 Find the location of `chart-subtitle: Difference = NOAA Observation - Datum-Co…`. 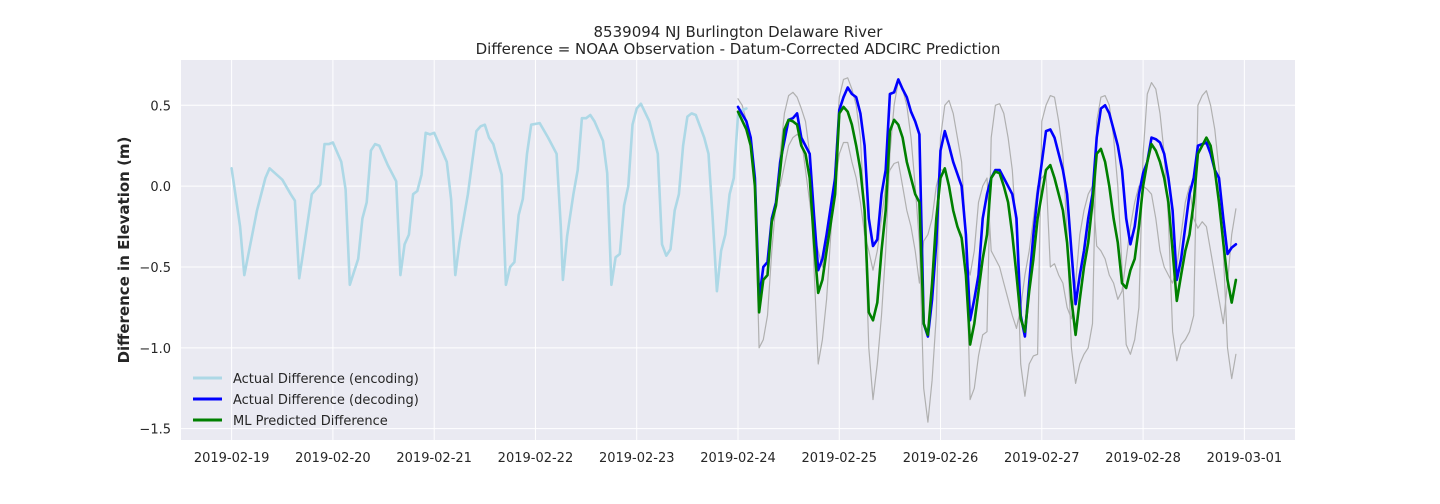

chart-subtitle: Difference = NOAA Observation - Datum-Co… is located at coordinates (738, 49).